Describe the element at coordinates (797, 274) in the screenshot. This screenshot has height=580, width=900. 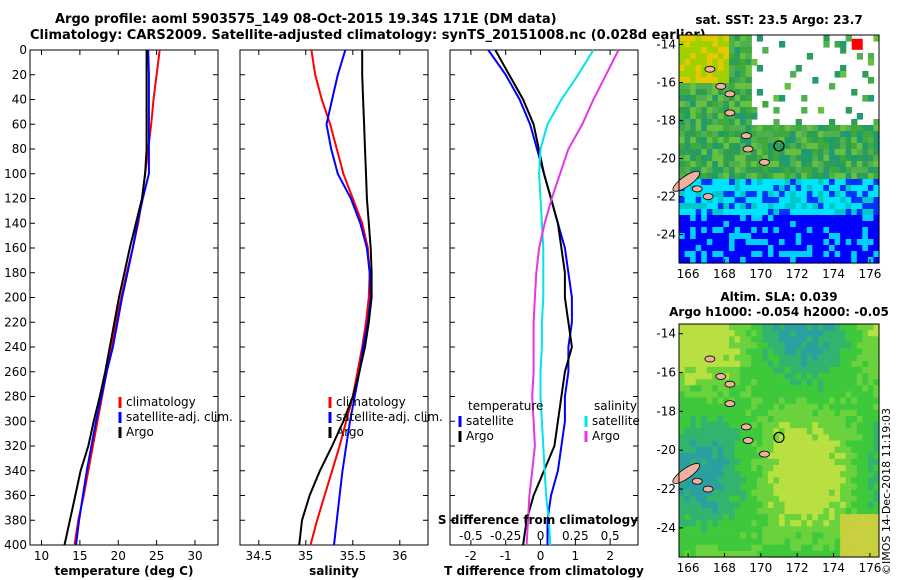
I see `sst-xtick-label: 172` at that location.